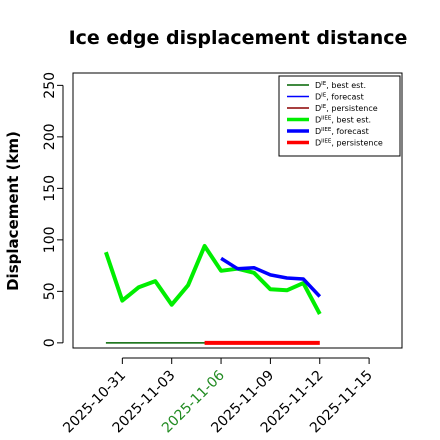 Image resolution: width=440 pixels, height=440 pixels. What do you see at coordinates (50, 239) in the screenshot?
I see `y-tick-label: 100` at bounding box center [50, 239].